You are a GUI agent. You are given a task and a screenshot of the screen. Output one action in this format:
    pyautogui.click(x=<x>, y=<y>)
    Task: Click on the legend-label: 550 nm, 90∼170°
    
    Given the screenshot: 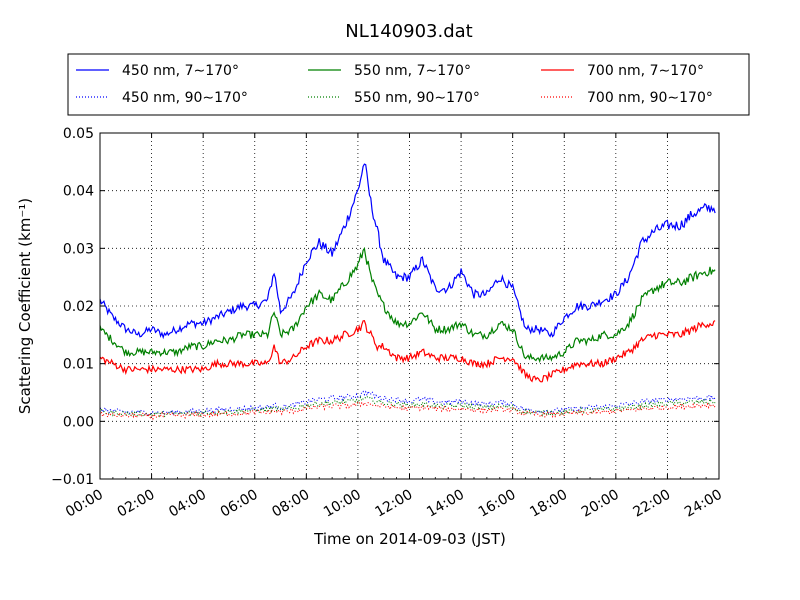 What is the action you would take?
    pyautogui.click(x=417, y=98)
    